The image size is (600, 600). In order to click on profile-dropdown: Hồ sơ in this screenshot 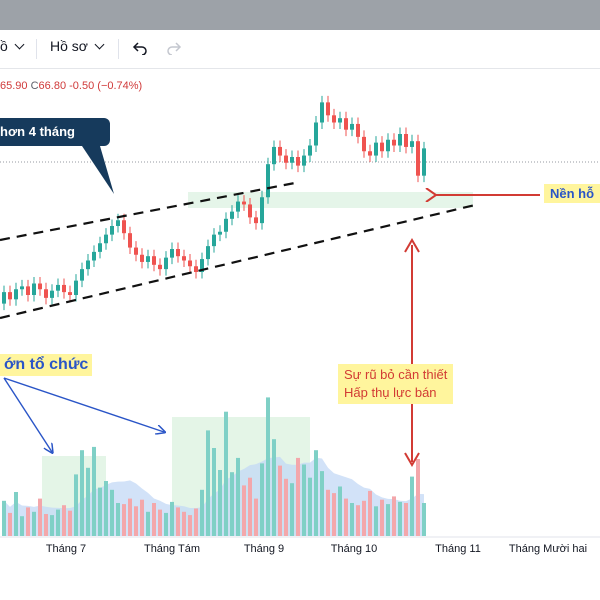, I will do `click(77, 46)`.